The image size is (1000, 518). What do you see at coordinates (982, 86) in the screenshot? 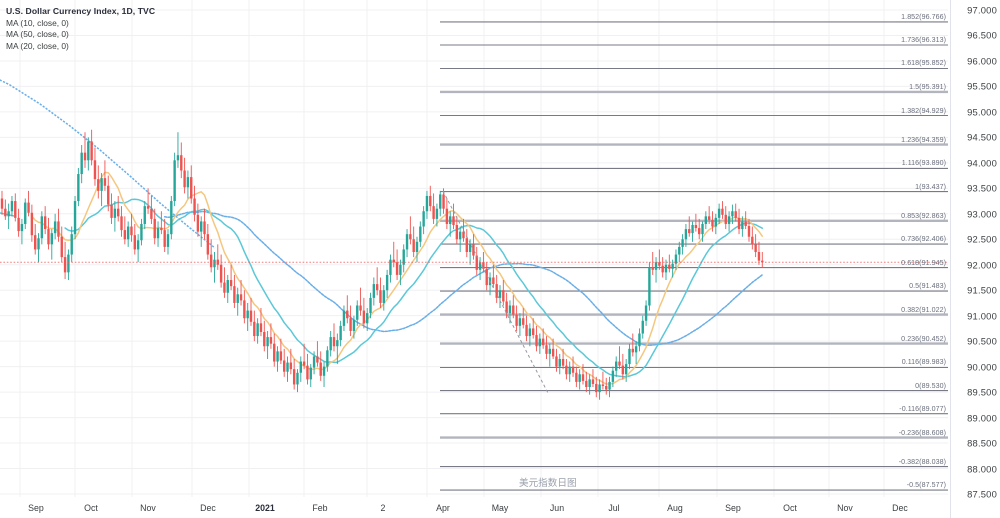
I see `price-tick-3: 95.500` at bounding box center [982, 86].